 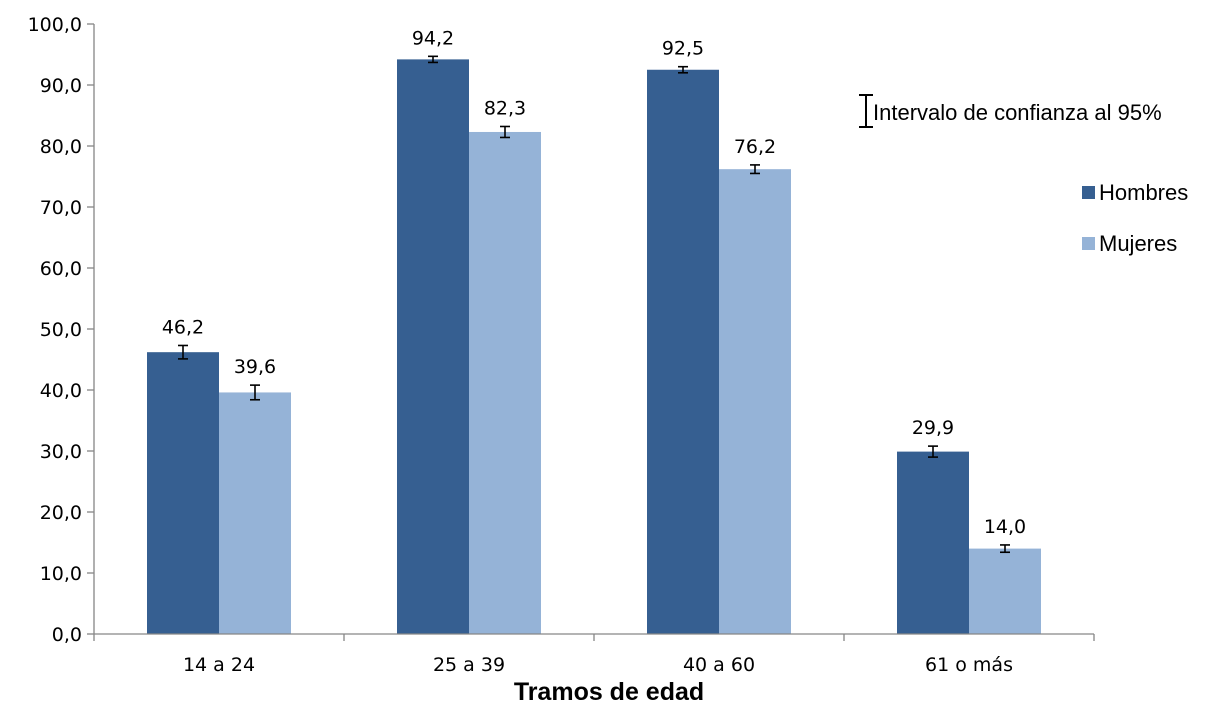 I want to click on legend-swatch-hombres, so click(x=1088, y=192).